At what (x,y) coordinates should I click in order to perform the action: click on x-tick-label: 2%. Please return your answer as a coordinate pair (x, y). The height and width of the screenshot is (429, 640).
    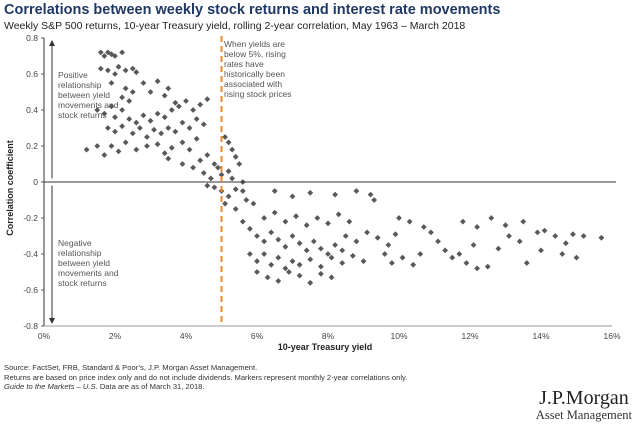
    Looking at the image, I should click on (115, 336).